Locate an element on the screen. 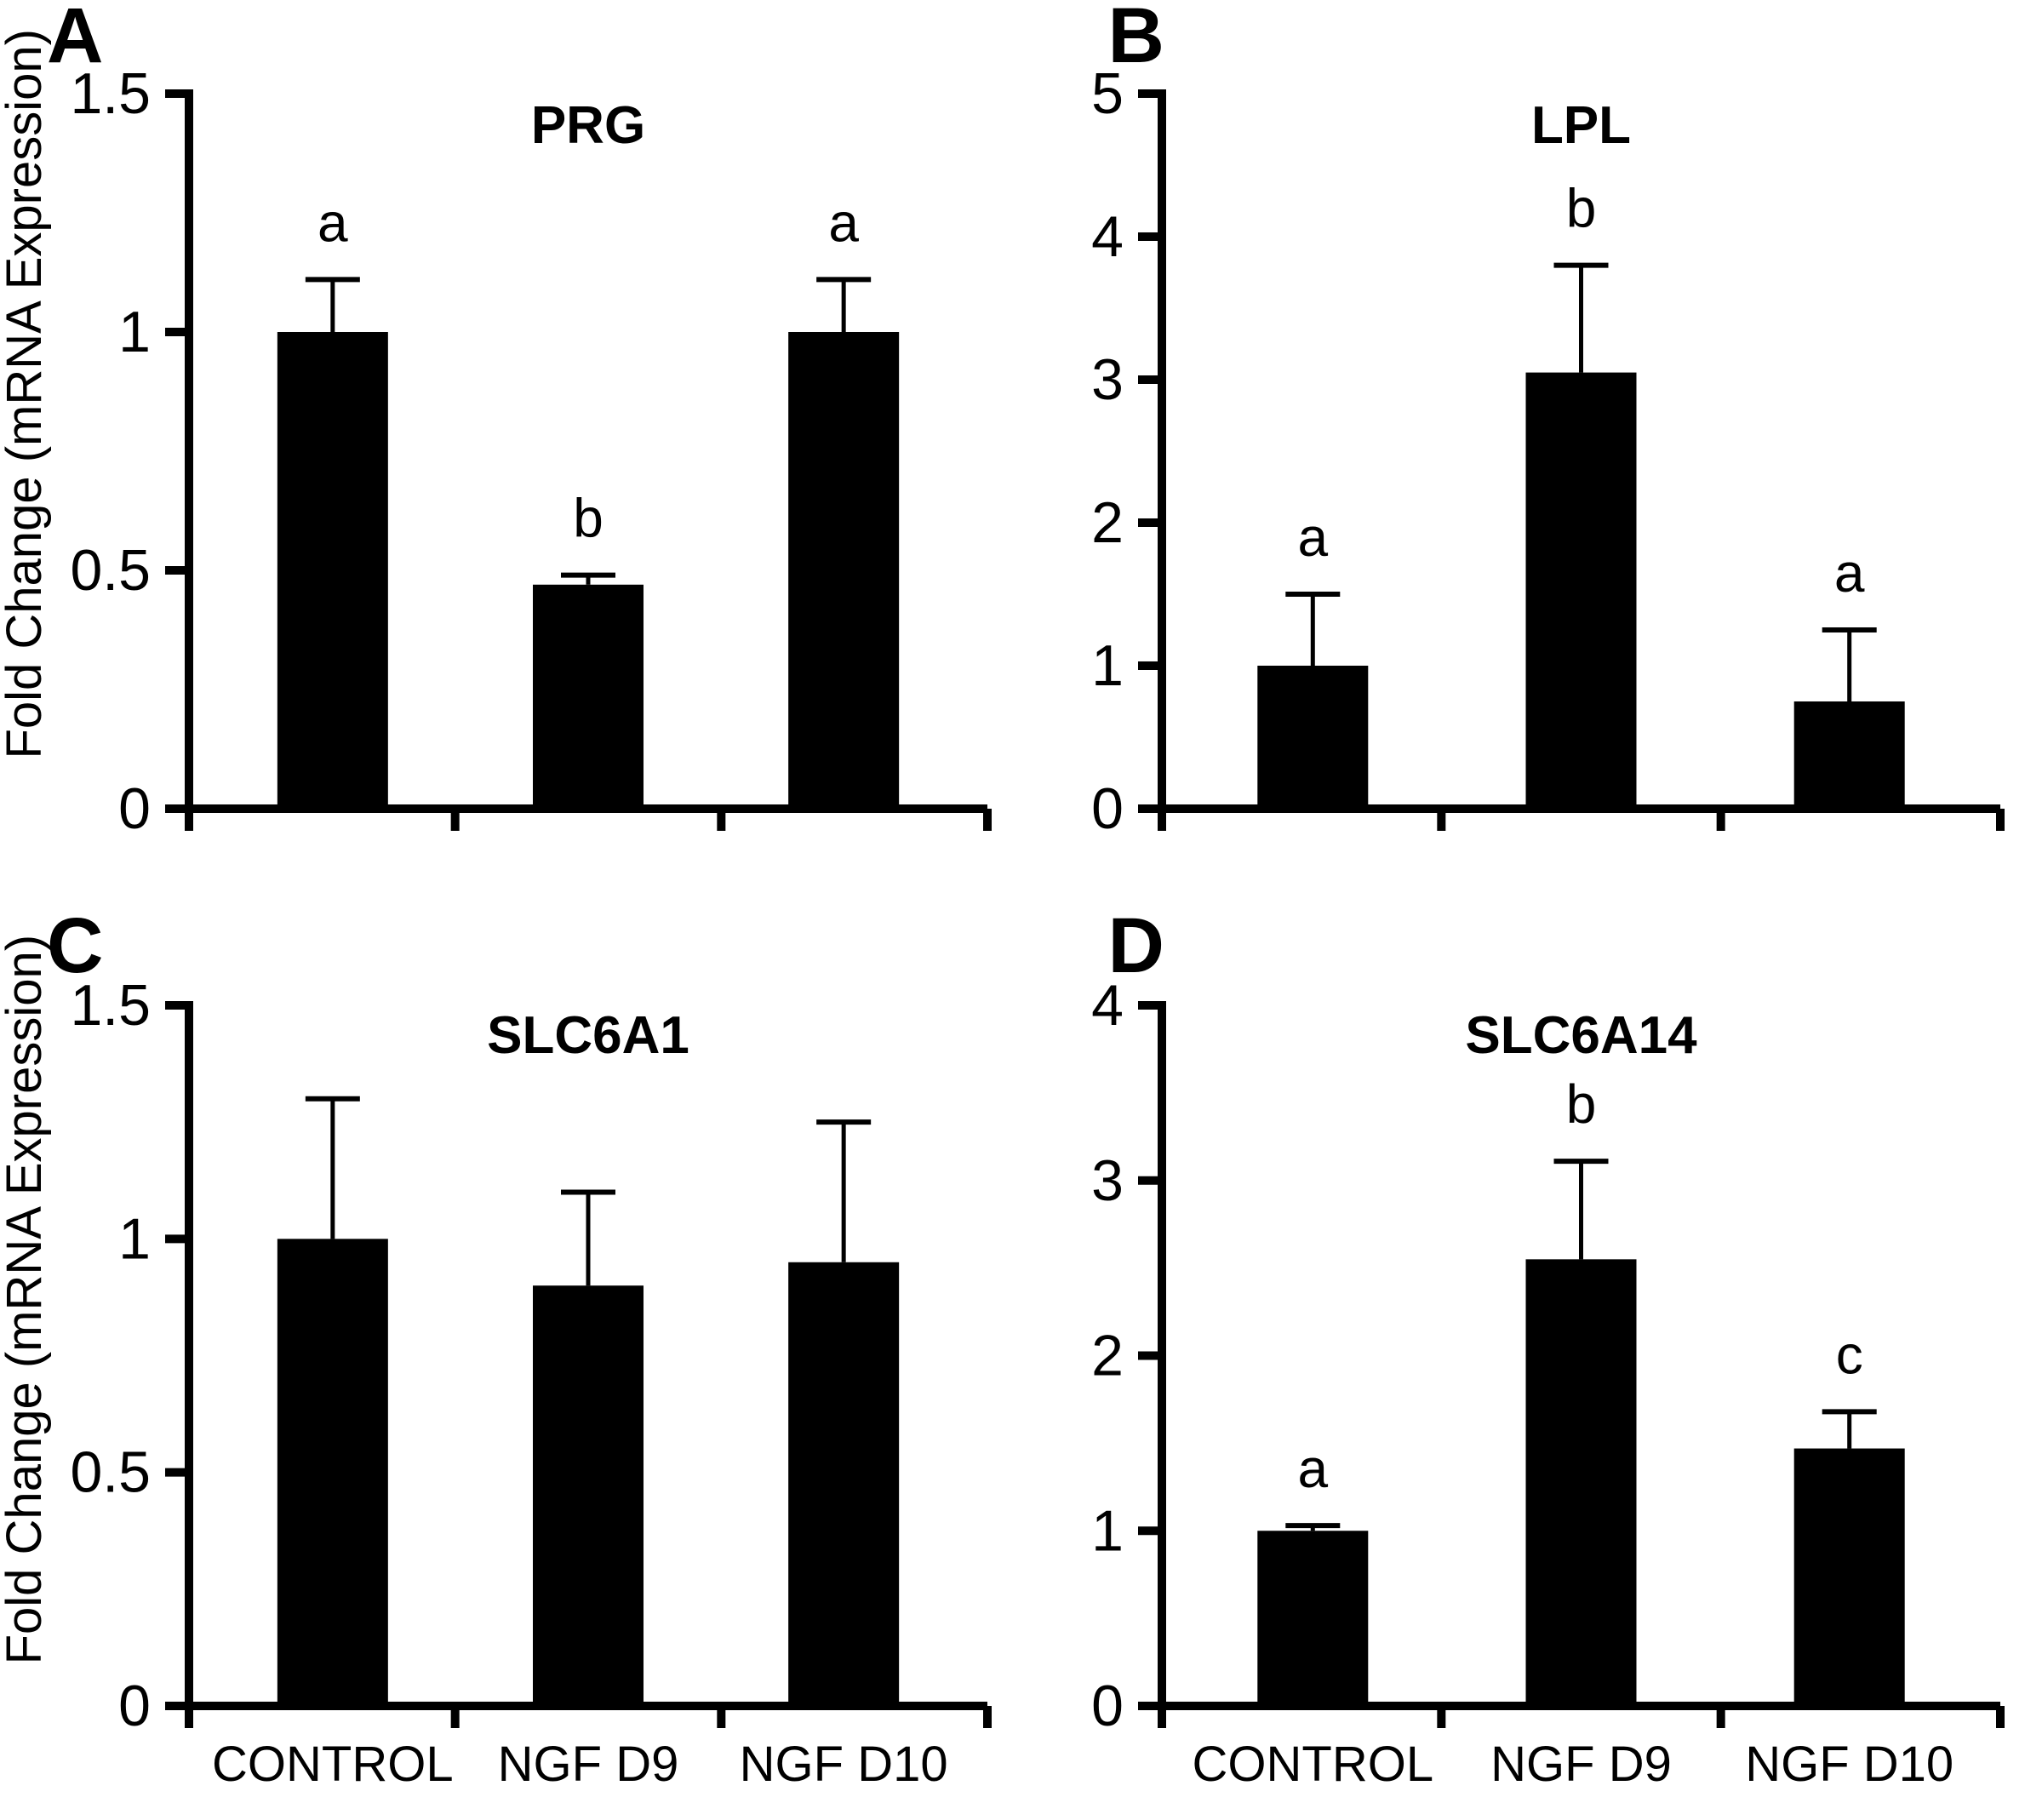  panel-letter-c: C is located at coordinates (75, 945).